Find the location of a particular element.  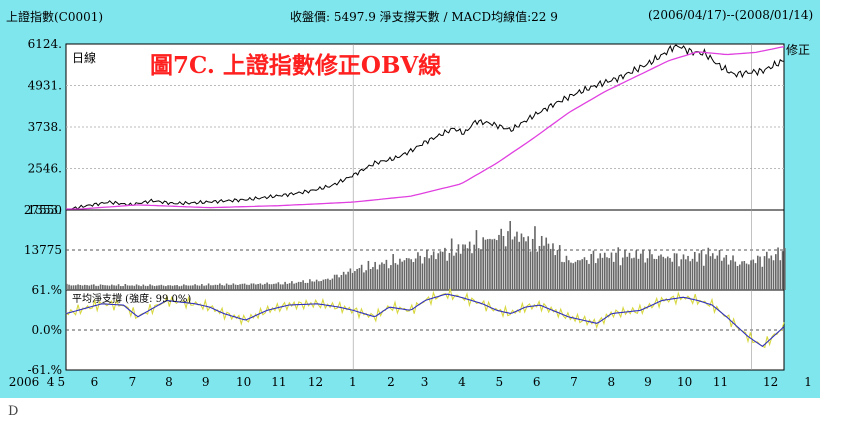

daily-label: 日線 is located at coordinates (84, 57).